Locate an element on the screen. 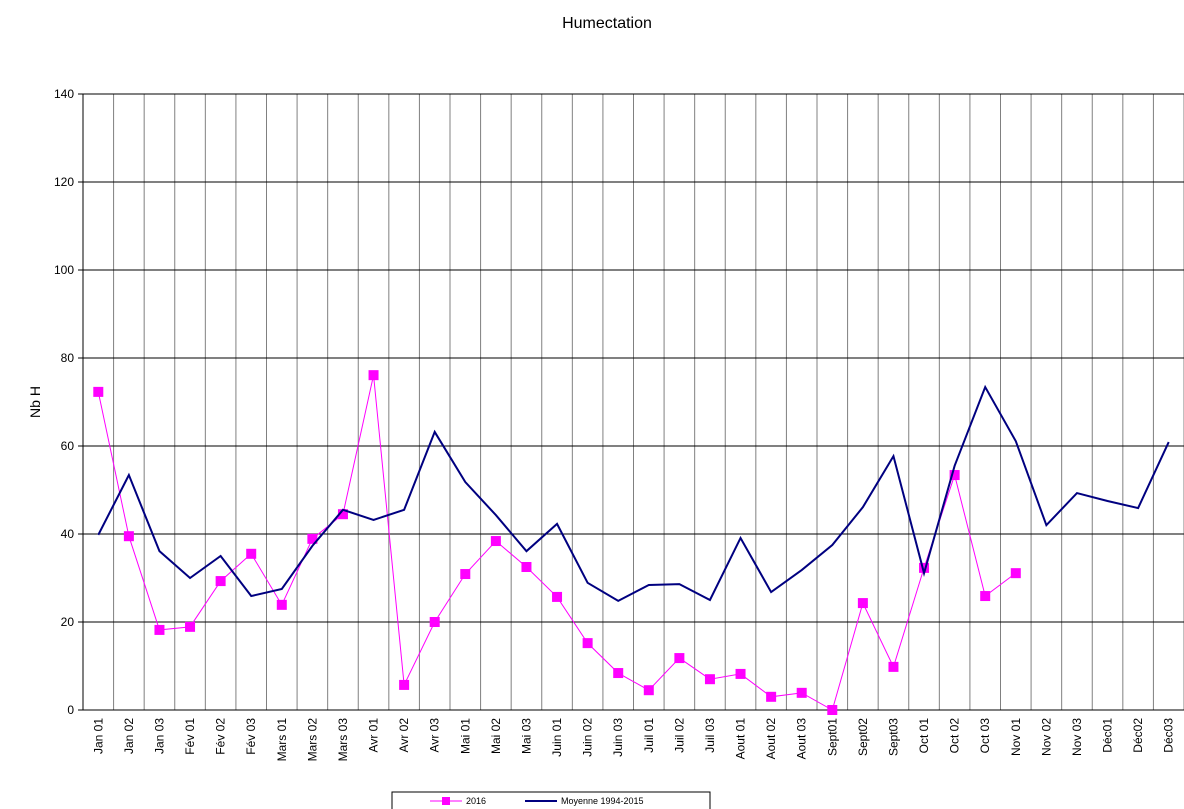 The height and width of the screenshot is (809, 1184). y-tick-label: 20 is located at coordinates (68, 622).